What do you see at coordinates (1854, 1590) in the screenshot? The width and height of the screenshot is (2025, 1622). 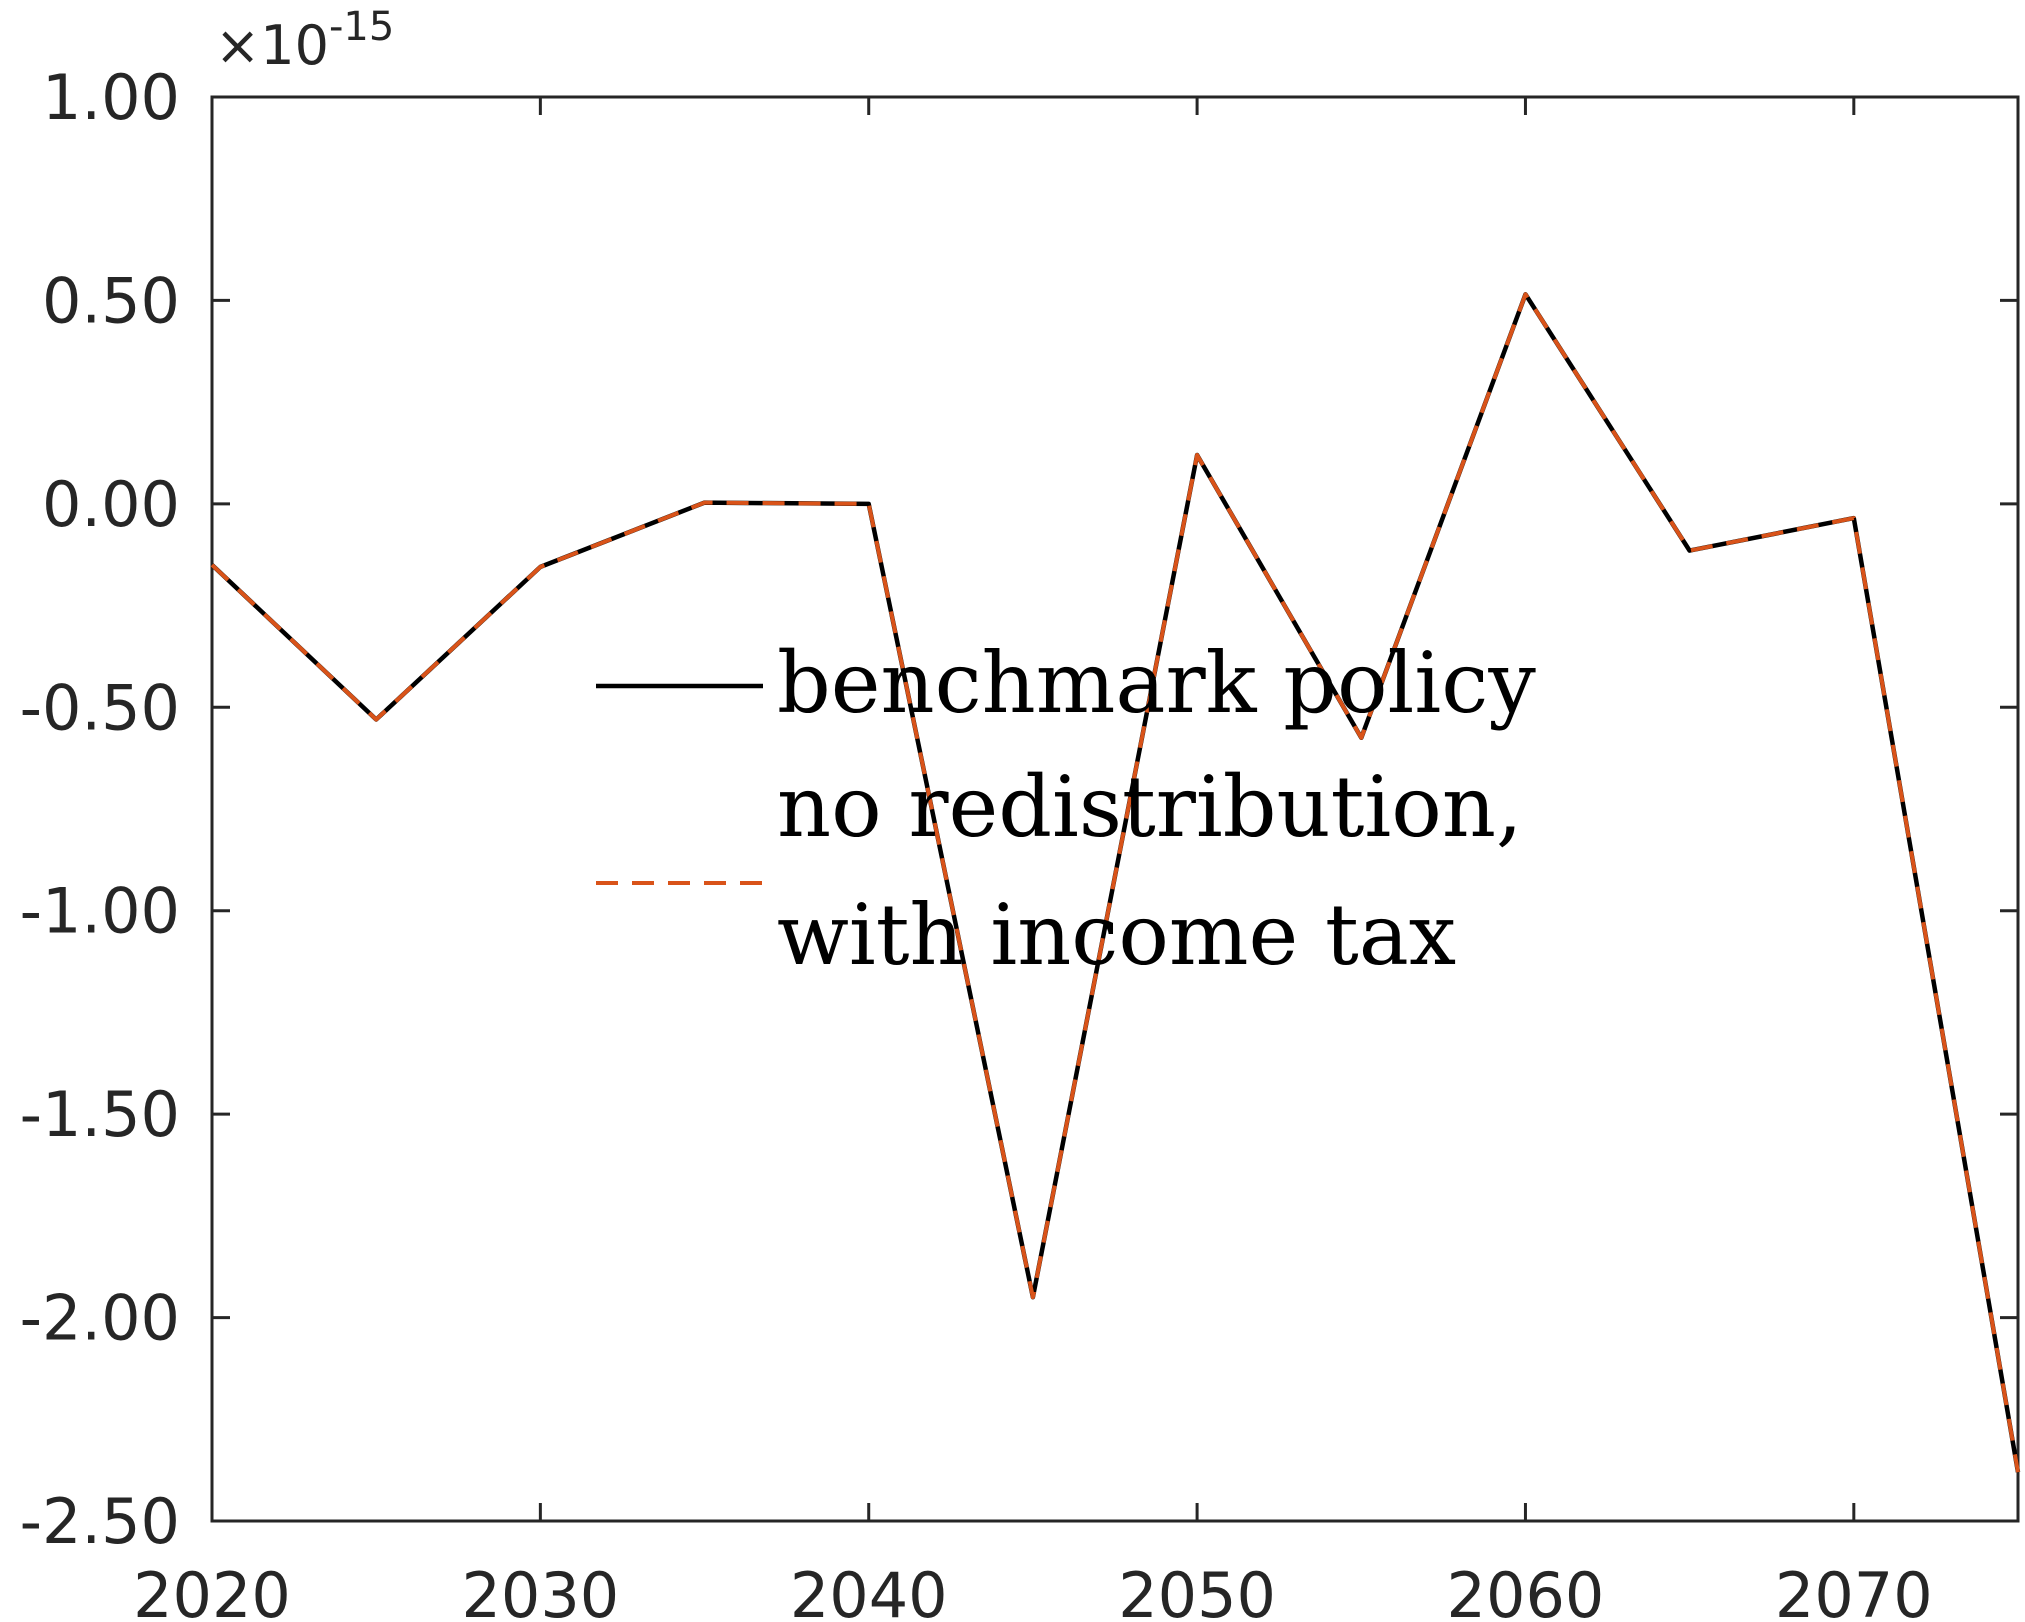 I see `x-tick-label: 2070` at bounding box center [1854, 1590].